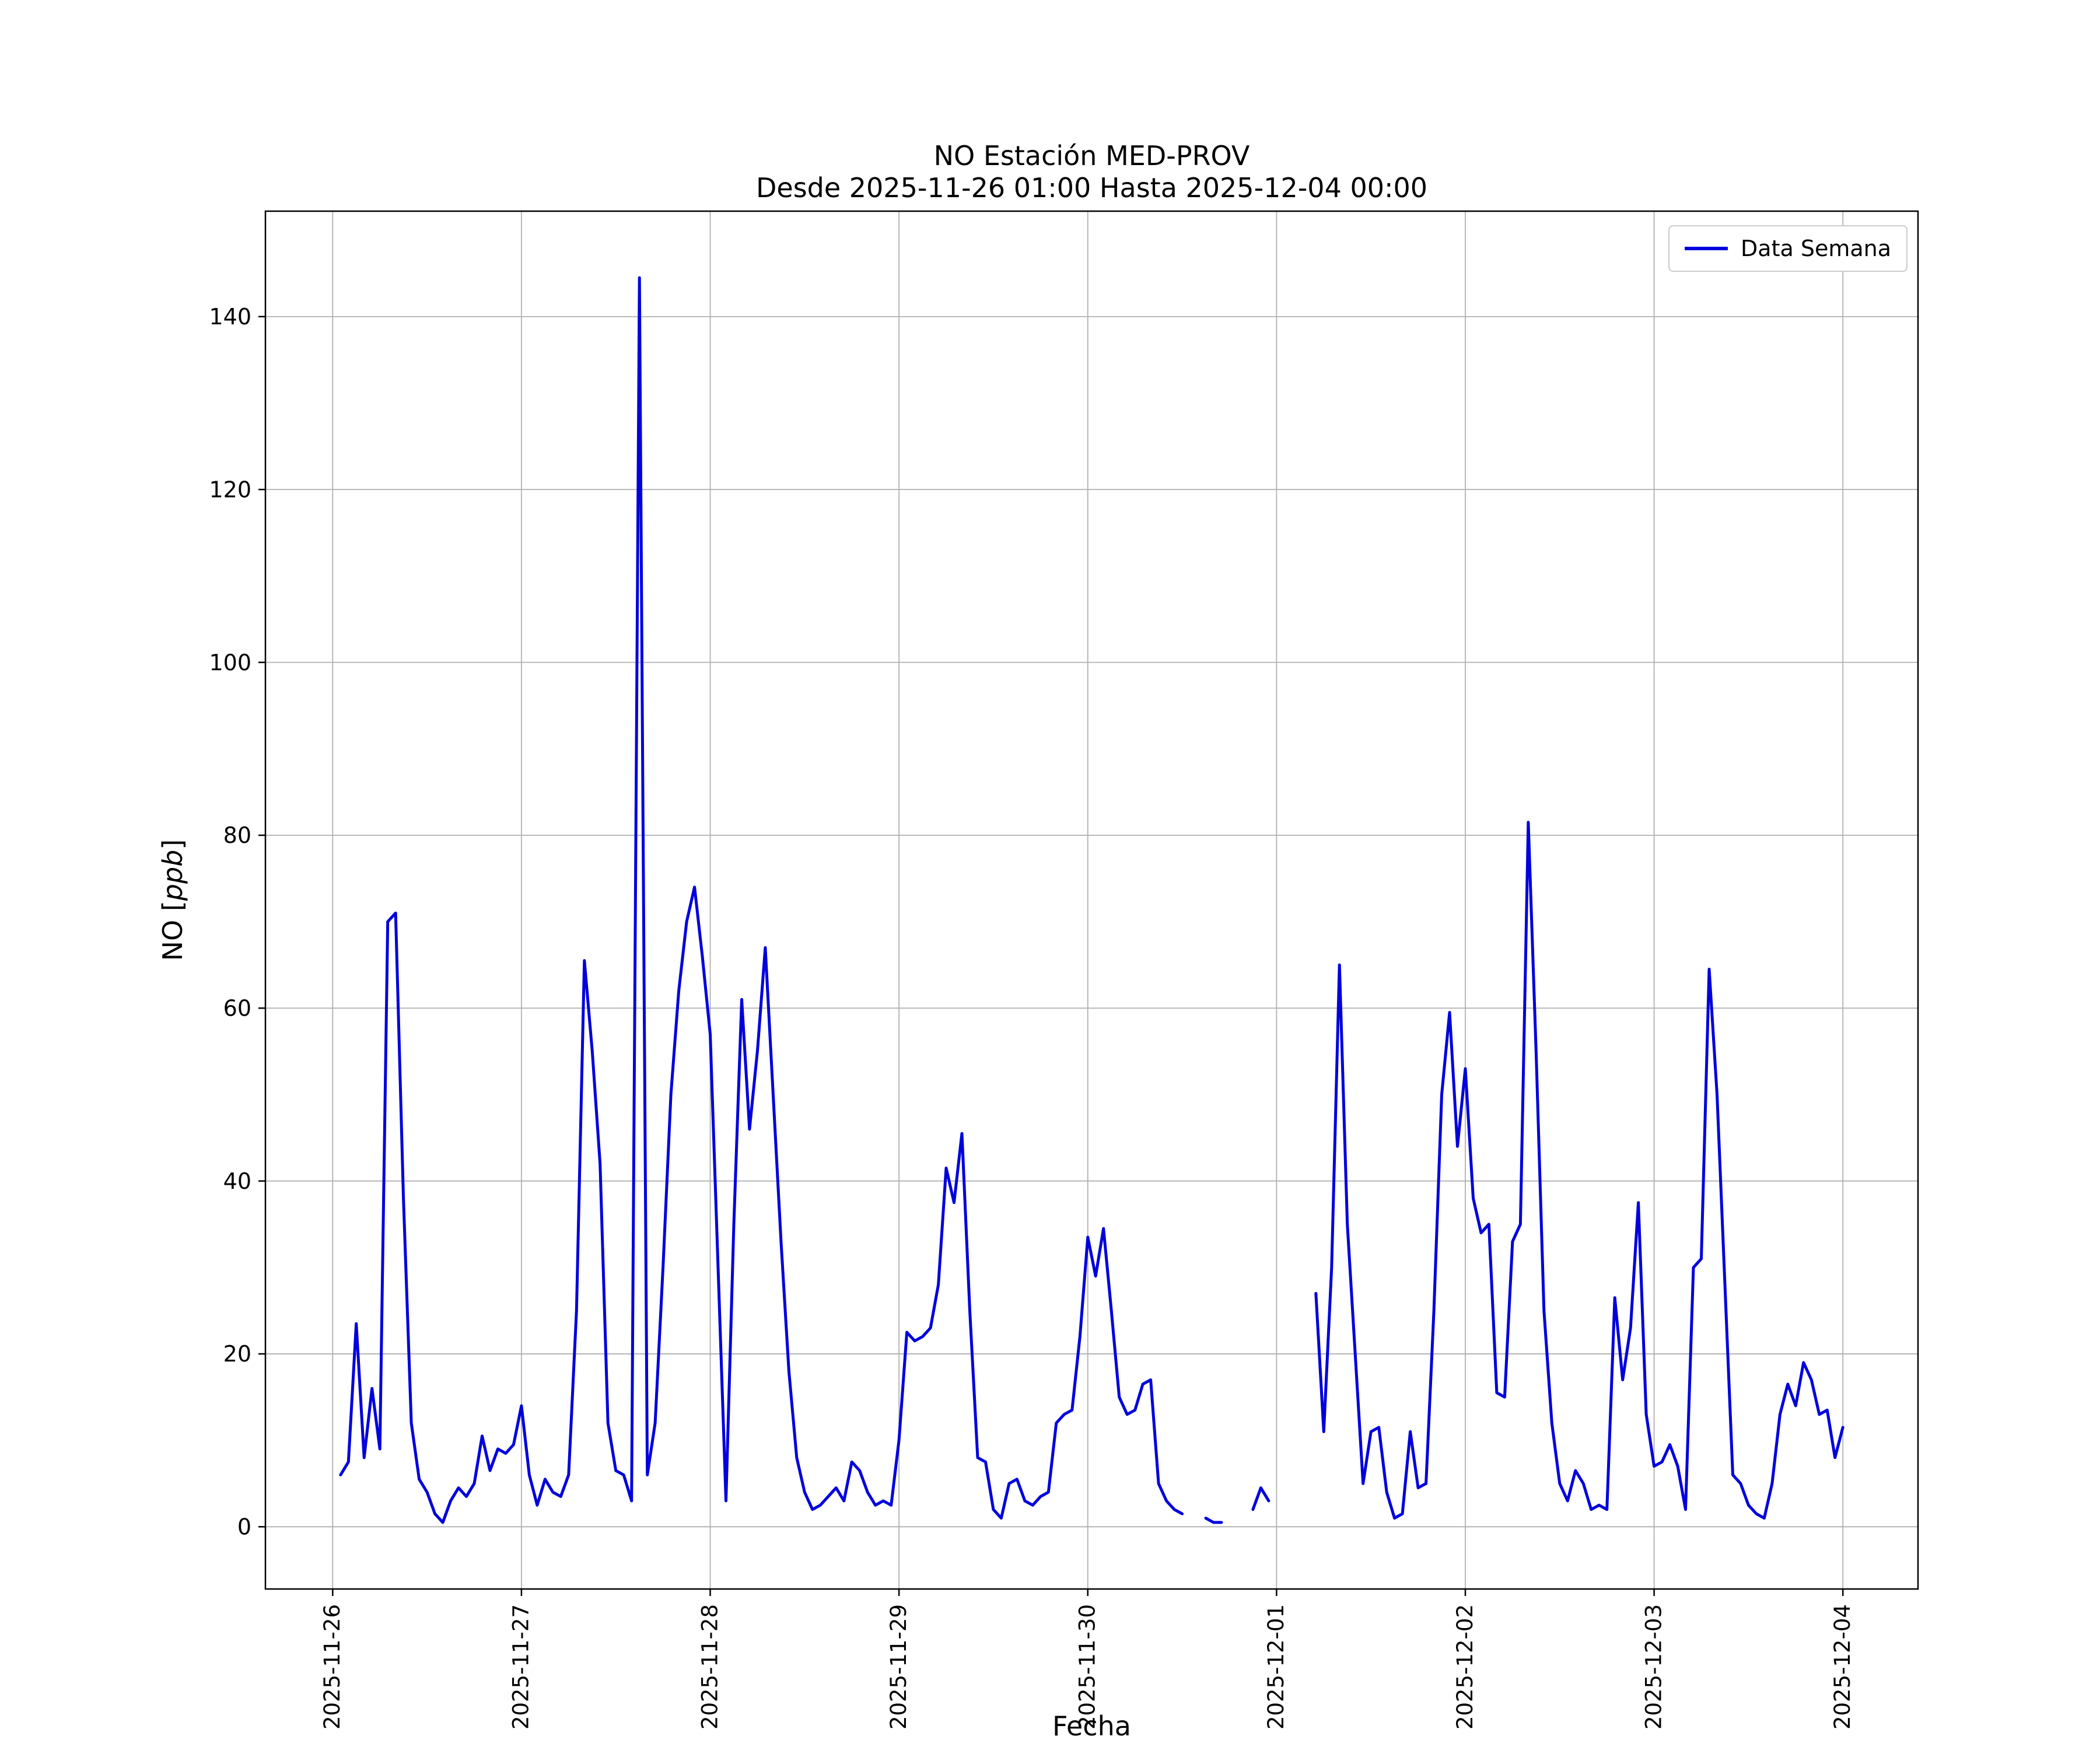 Image resolution: width=2100 pixels, height=1750 pixels. Describe the element at coordinates (332, 1667) in the screenshot. I see `x-tick-label: 2025-11-26` at that location.